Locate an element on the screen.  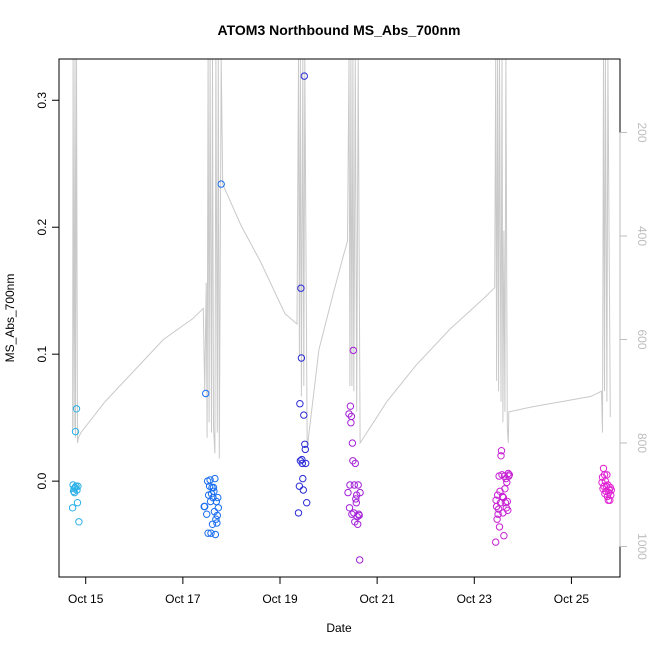
chart-title: ATOM3 Northbound MS_Abs_700nm is located at coordinates (339, 30).